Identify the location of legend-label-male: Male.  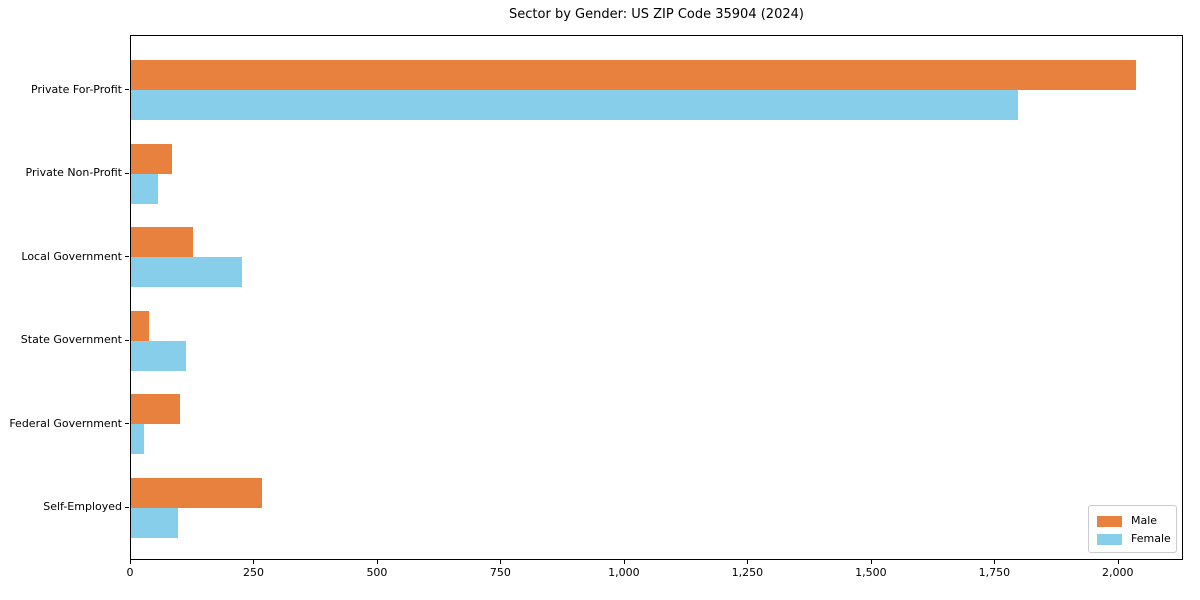
(1144, 520).